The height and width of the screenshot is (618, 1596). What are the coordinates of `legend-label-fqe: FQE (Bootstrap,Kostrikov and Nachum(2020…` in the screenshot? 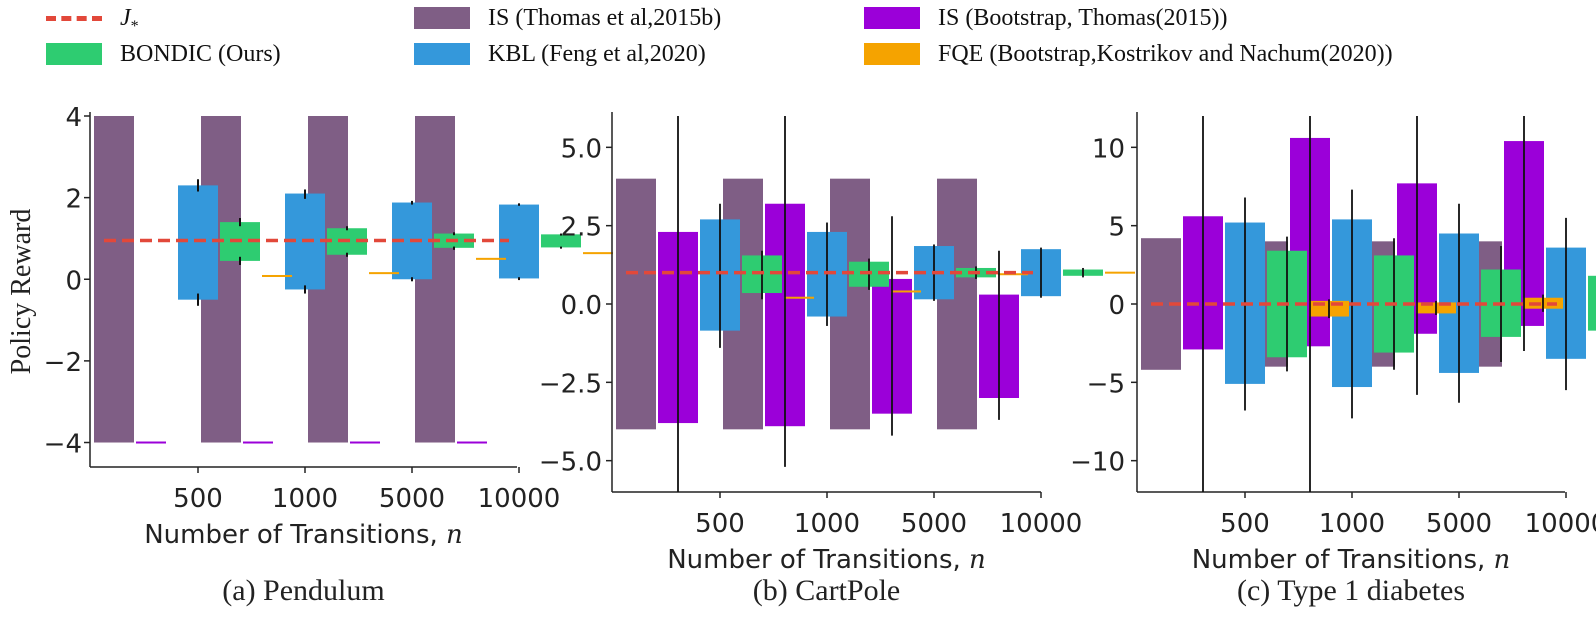 It's located at (1165, 54).